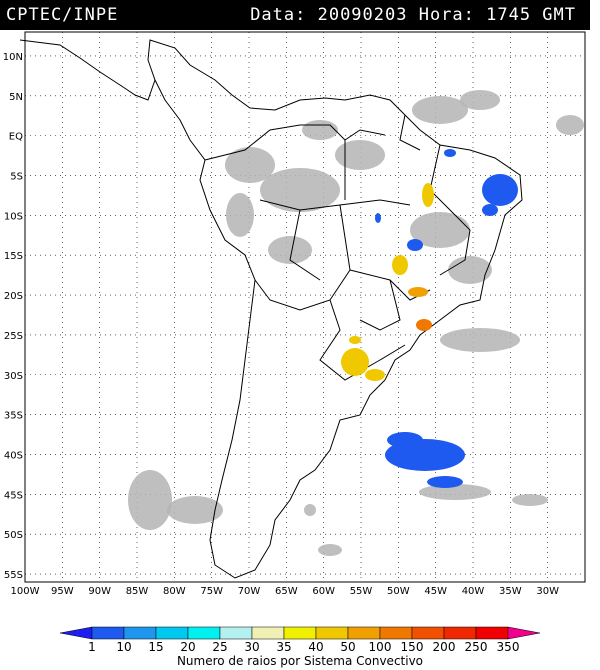 This screenshot has width=600, height=670. Describe the element at coordinates (361, 590) in the screenshot. I see `lon-label: 55W` at that location.